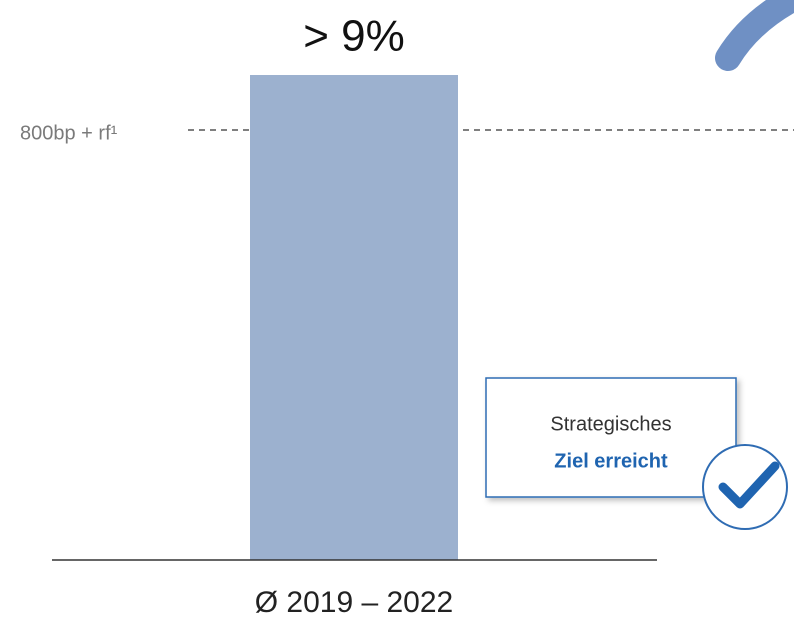  Describe the element at coordinates (354, 602) in the screenshot. I see `category-label: Ø 2019 – 2022` at that location.